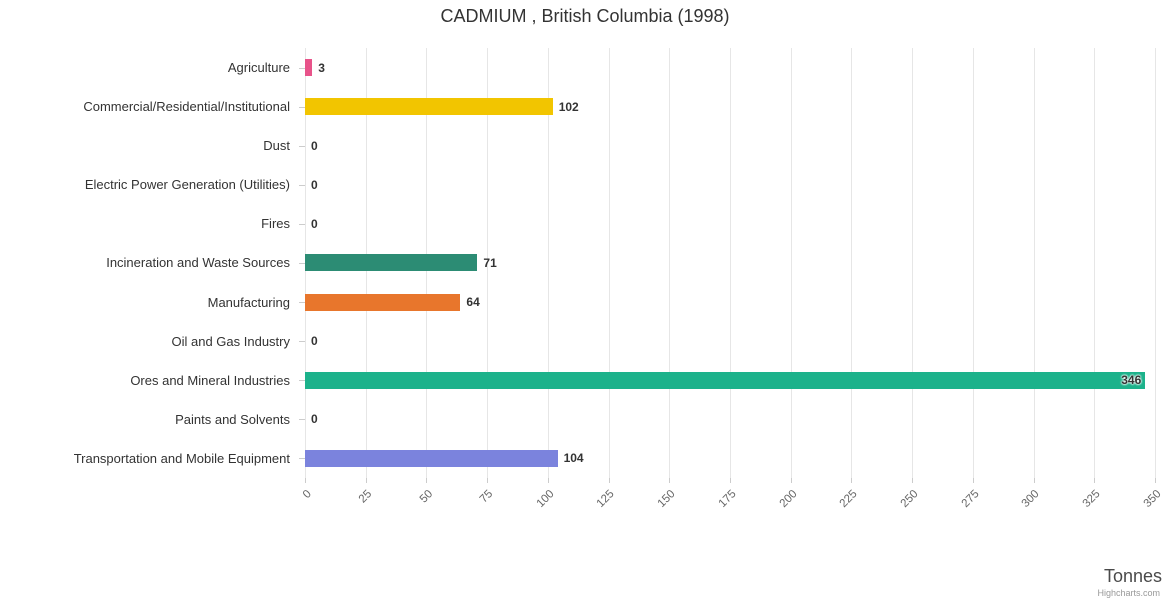 Image resolution: width=1170 pixels, height=600 pixels. Describe the element at coordinates (152, 223) in the screenshot. I see `category-label-fires: Fires` at that location.